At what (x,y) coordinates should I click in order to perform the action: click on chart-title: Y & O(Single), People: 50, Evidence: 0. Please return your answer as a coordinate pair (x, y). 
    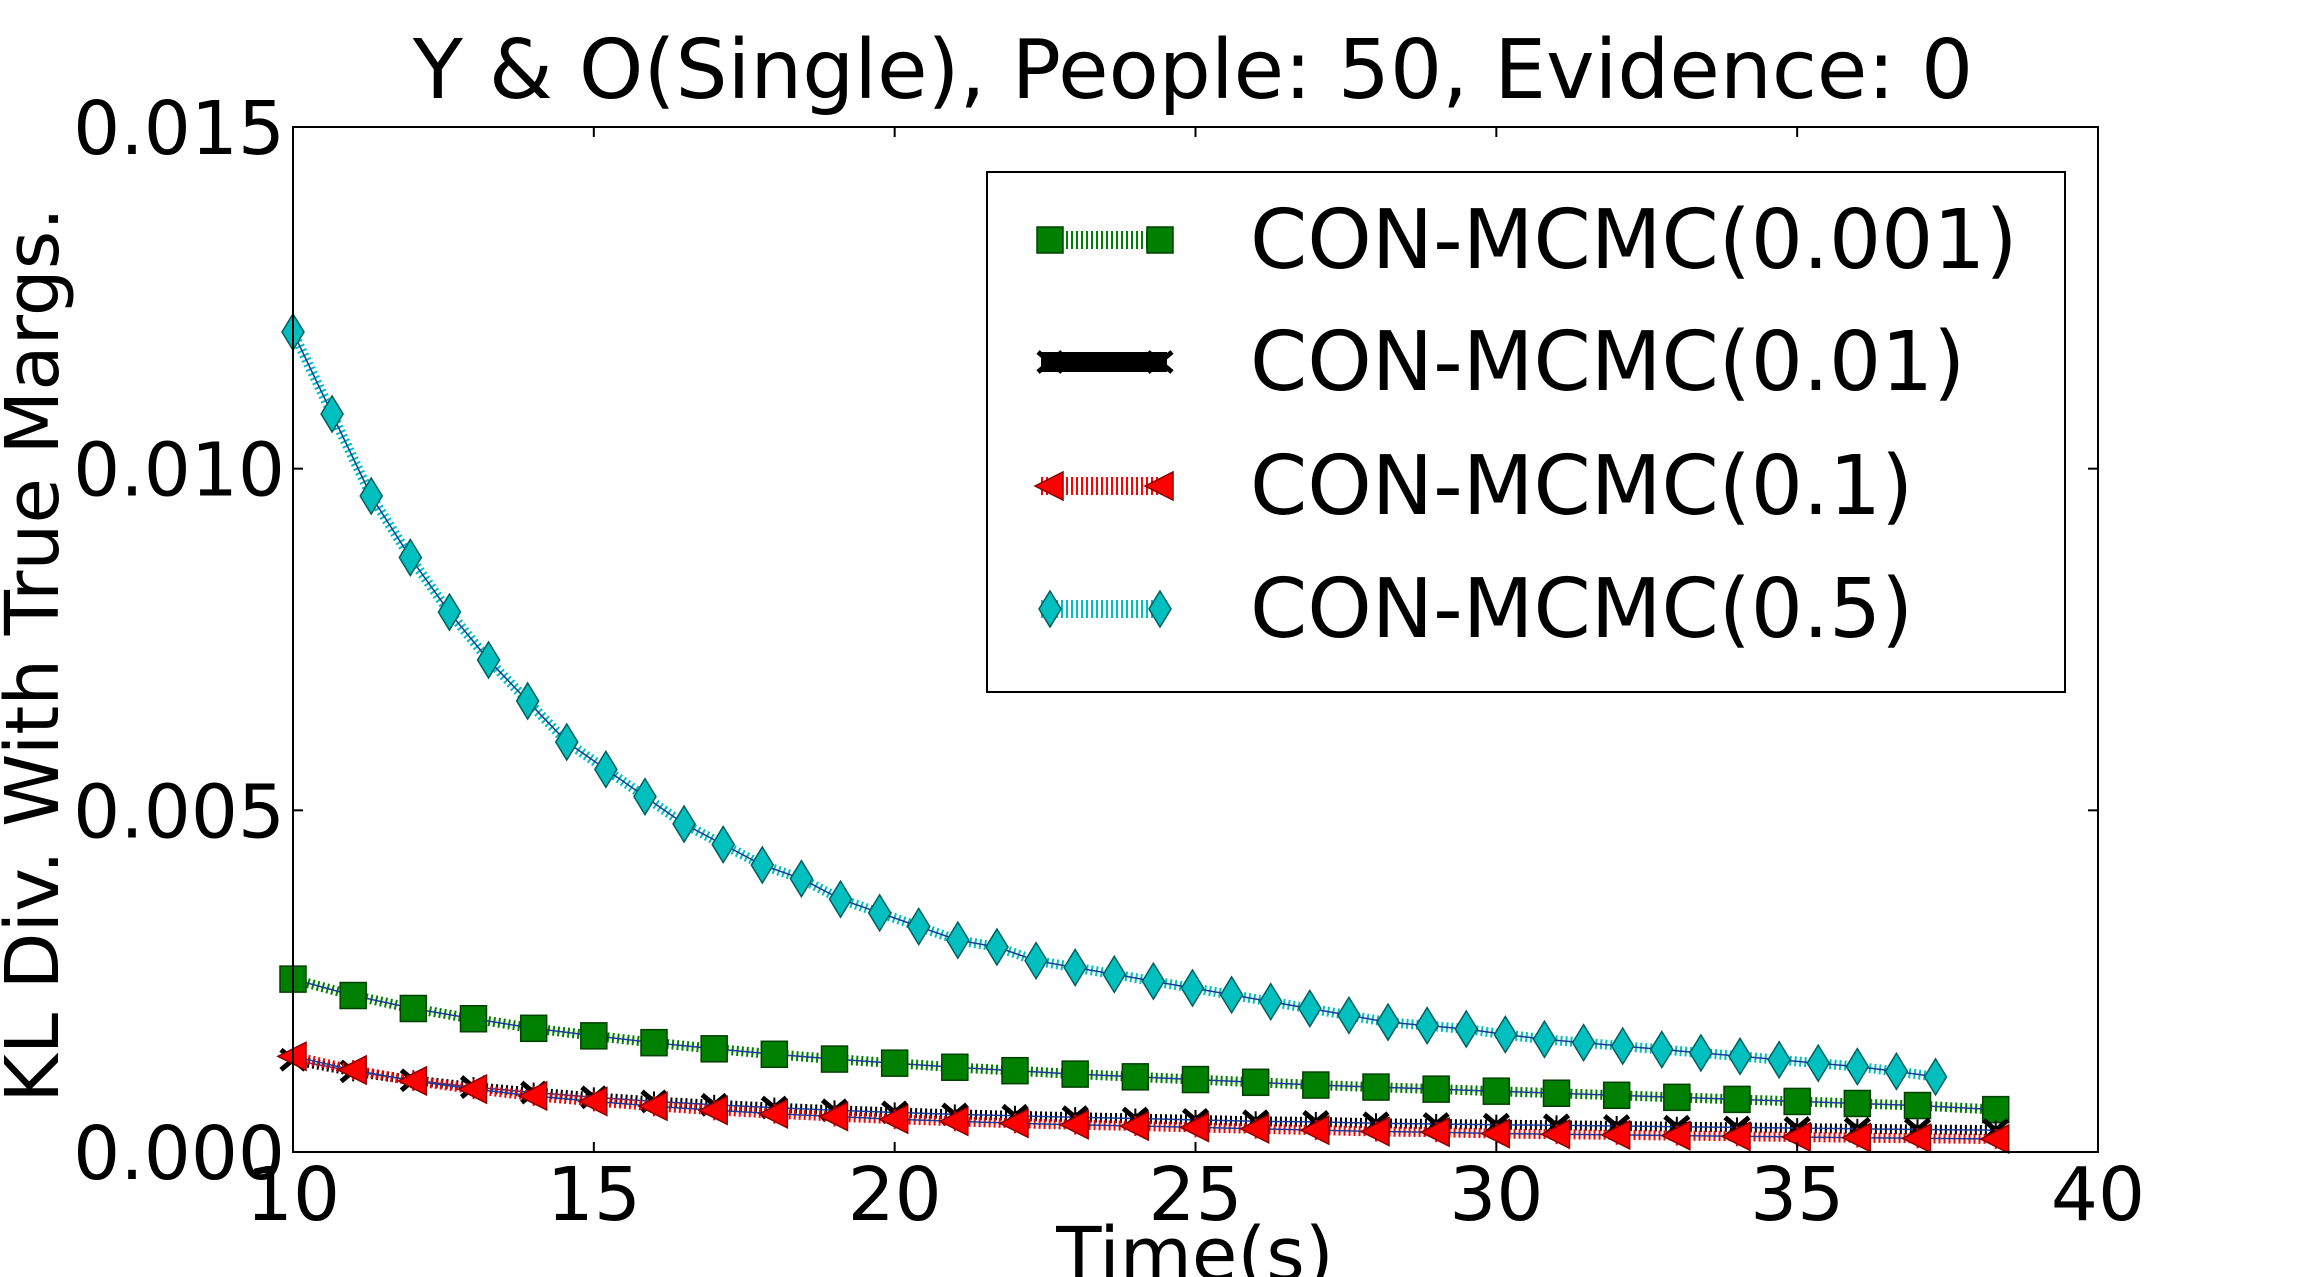
    Looking at the image, I should click on (1192, 70).